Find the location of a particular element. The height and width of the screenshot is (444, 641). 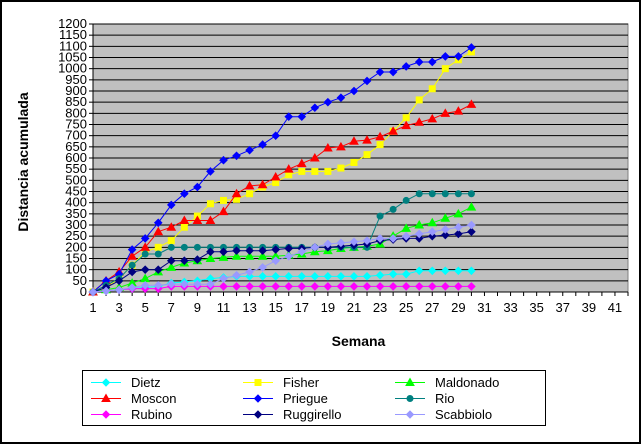

legend-item-priegue: Priegue is located at coordinates (283, 398).